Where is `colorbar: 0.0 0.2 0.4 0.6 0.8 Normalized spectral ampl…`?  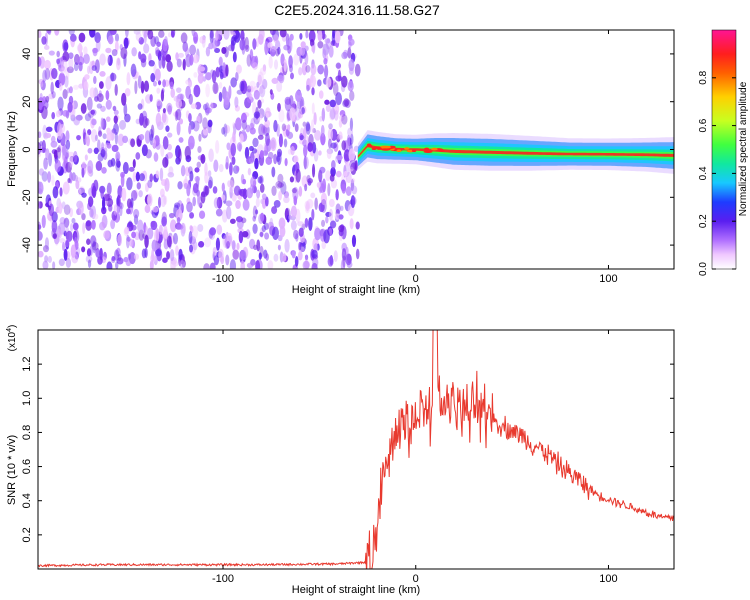
colorbar: 0.0 0.2 0.4 0.6 0.8 Normalized spectral ampl… is located at coordinates (723, 152).